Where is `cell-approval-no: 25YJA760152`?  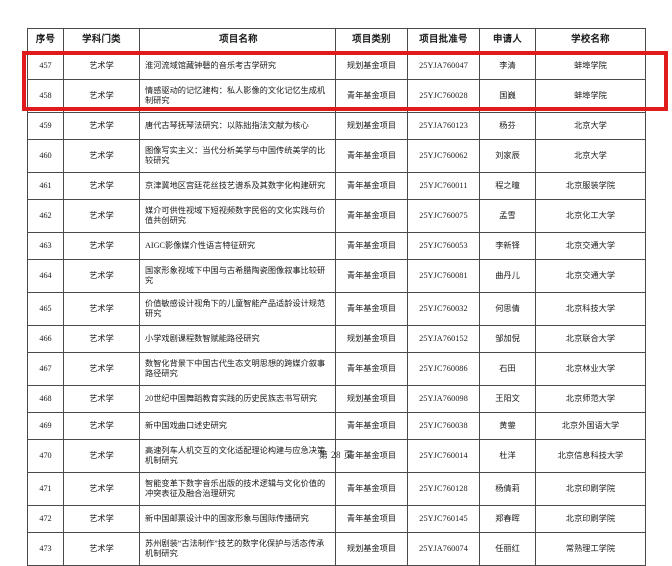 cell-approval-no: 25YJA760152 is located at coordinates (443, 339).